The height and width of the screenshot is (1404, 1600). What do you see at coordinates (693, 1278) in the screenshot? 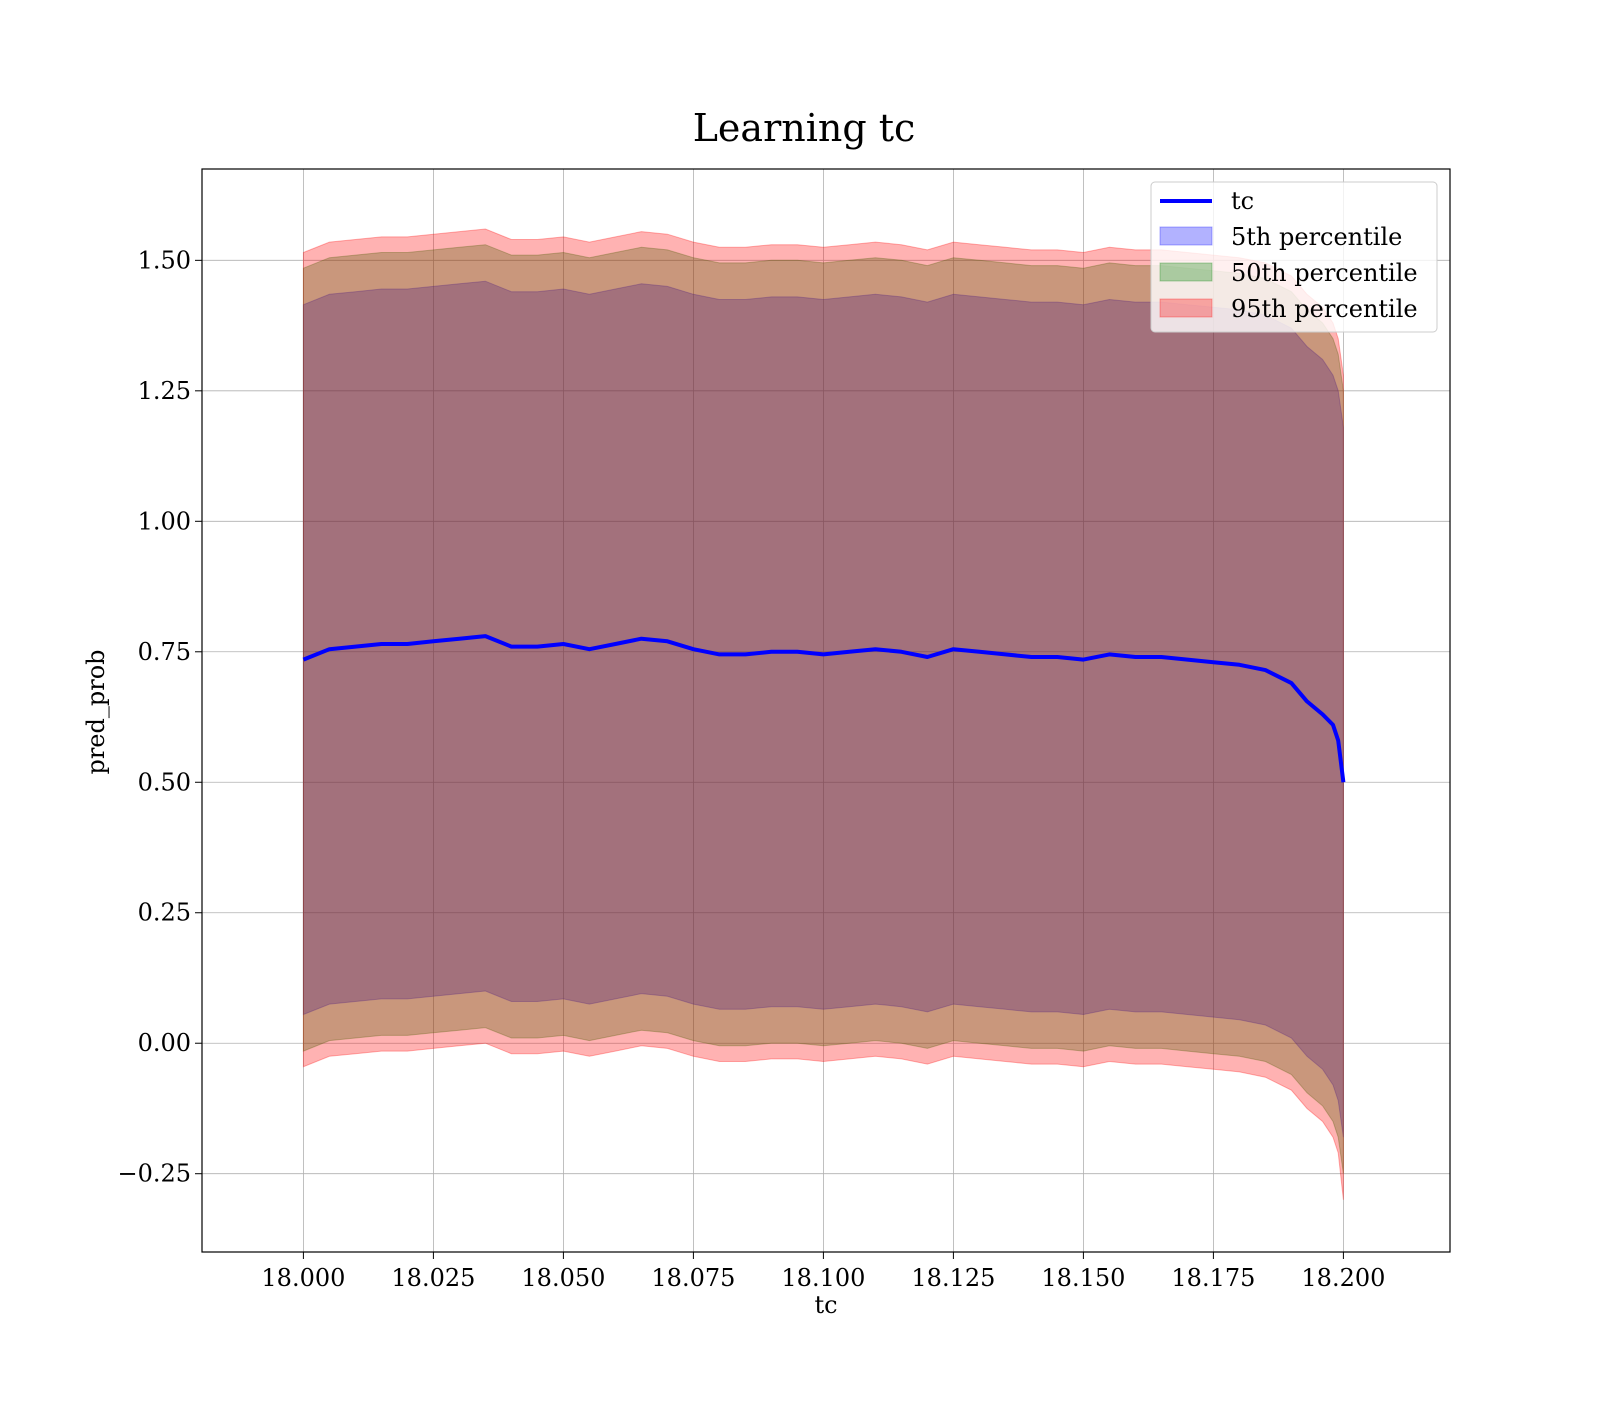
I see `x-tick-label: 18.075` at bounding box center [693, 1278].